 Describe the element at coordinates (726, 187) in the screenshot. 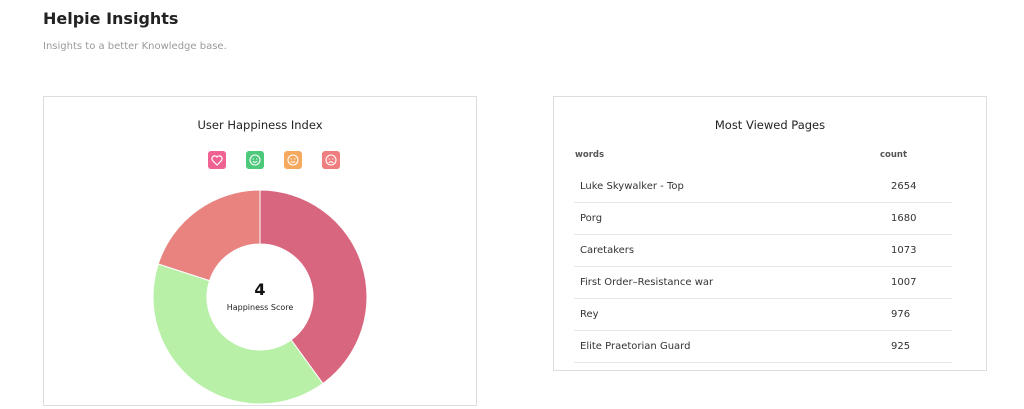

I see `word-cell: Luke Skywalker - Top` at that location.